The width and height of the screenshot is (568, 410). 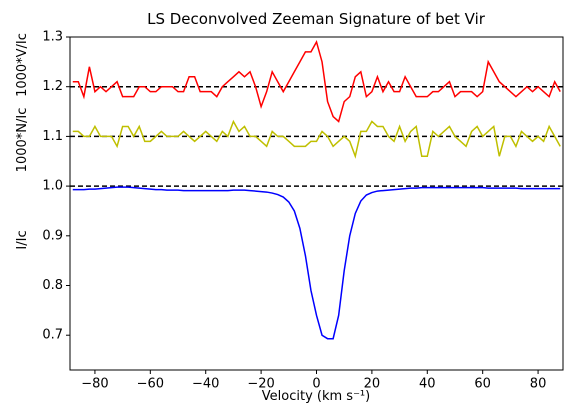 I want to click on y-axis-label: I/Ic, so click(x=22, y=239).